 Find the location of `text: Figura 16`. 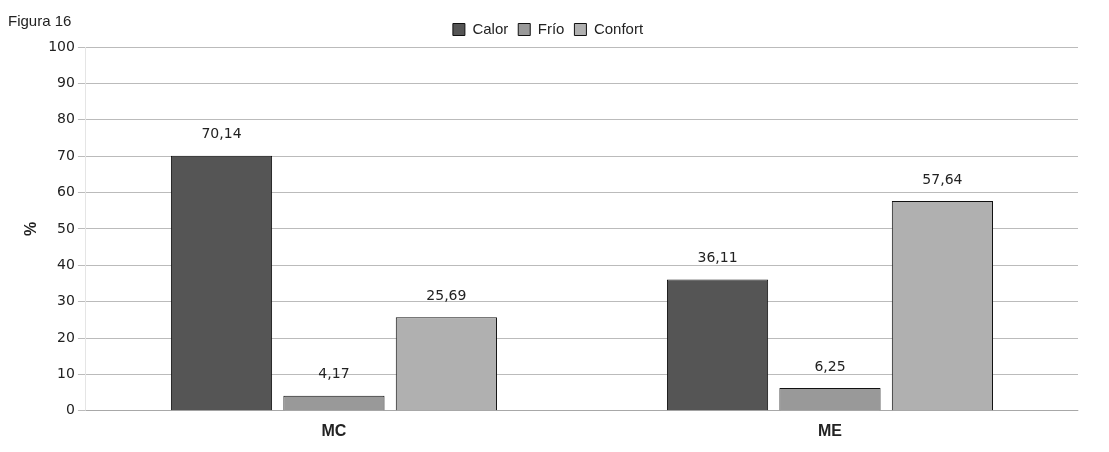

text: Figura 16 is located at coordinates (40, 20).